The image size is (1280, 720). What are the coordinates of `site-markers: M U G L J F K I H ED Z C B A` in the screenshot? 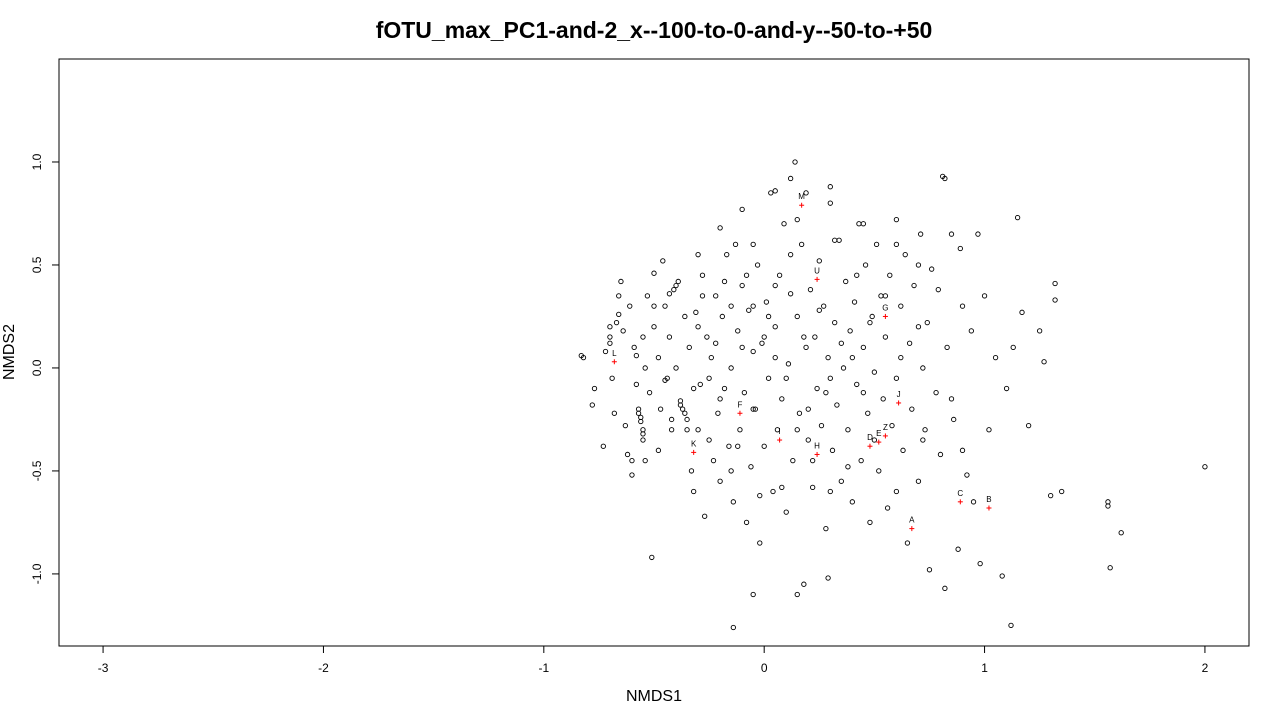 It's located at (801, 362).